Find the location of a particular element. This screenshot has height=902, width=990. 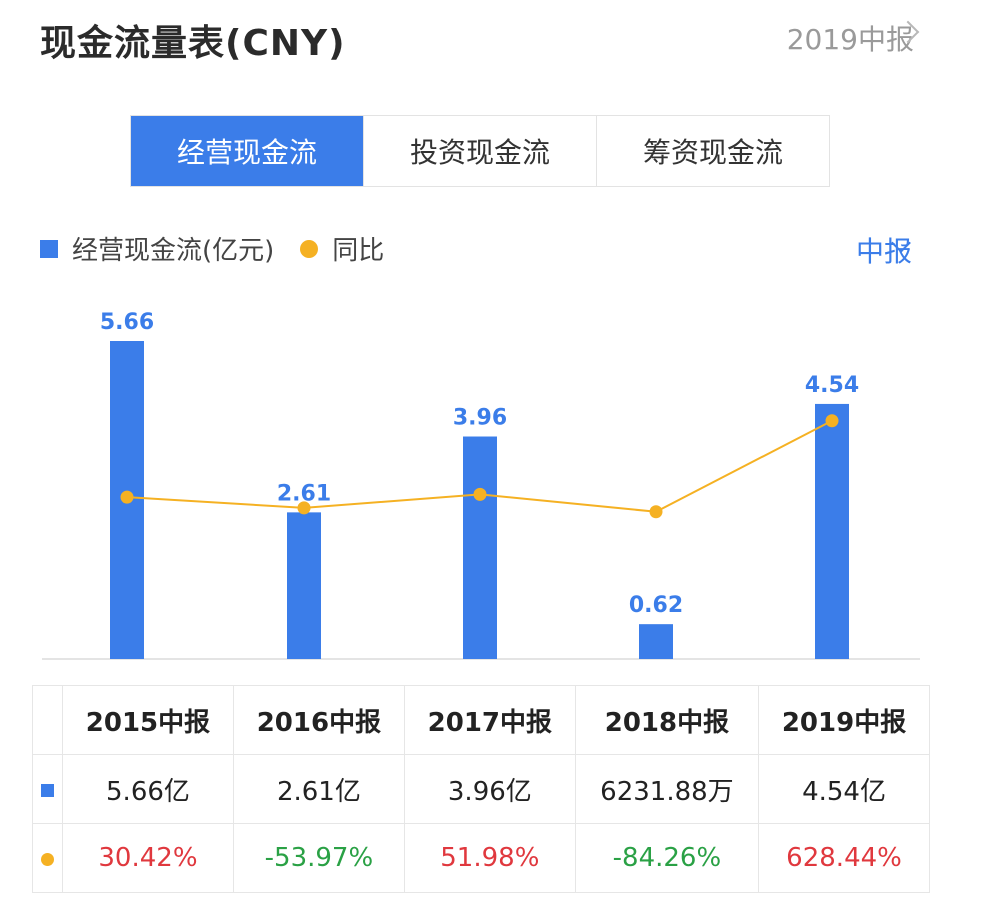

table-corner-cell is located at coordinates (47, 720).